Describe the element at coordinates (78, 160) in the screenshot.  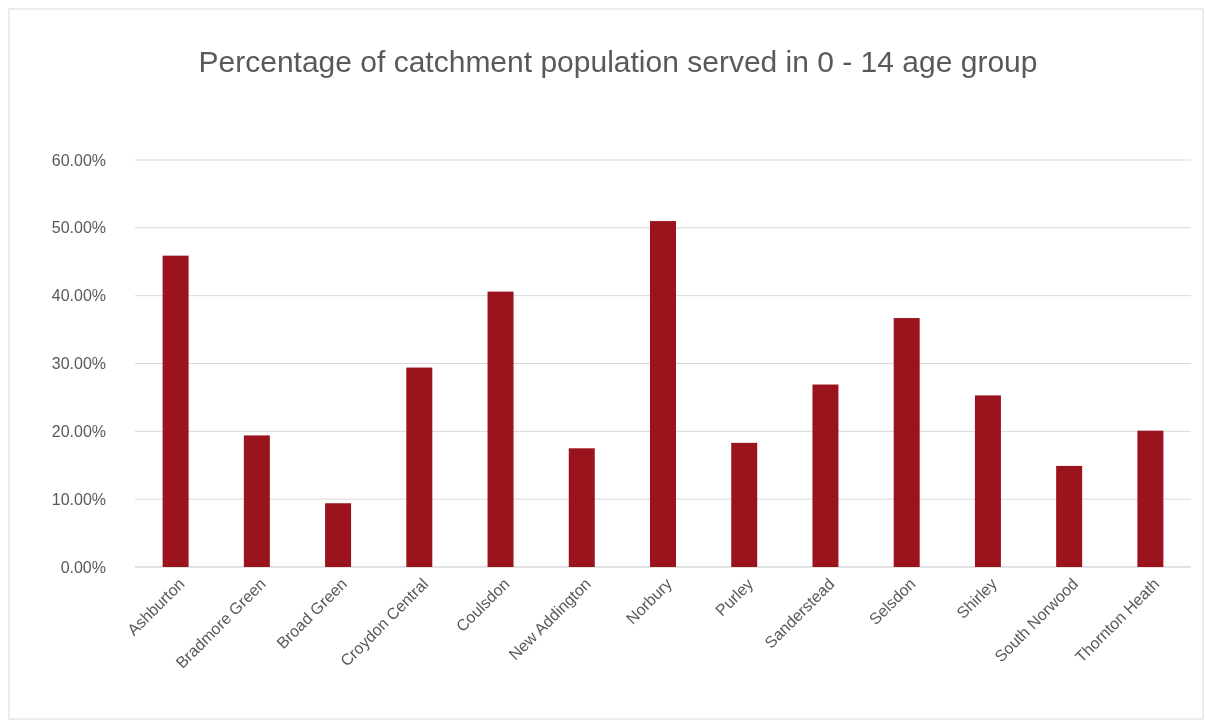
I see `y-tick-label: 60.00%` at that location.